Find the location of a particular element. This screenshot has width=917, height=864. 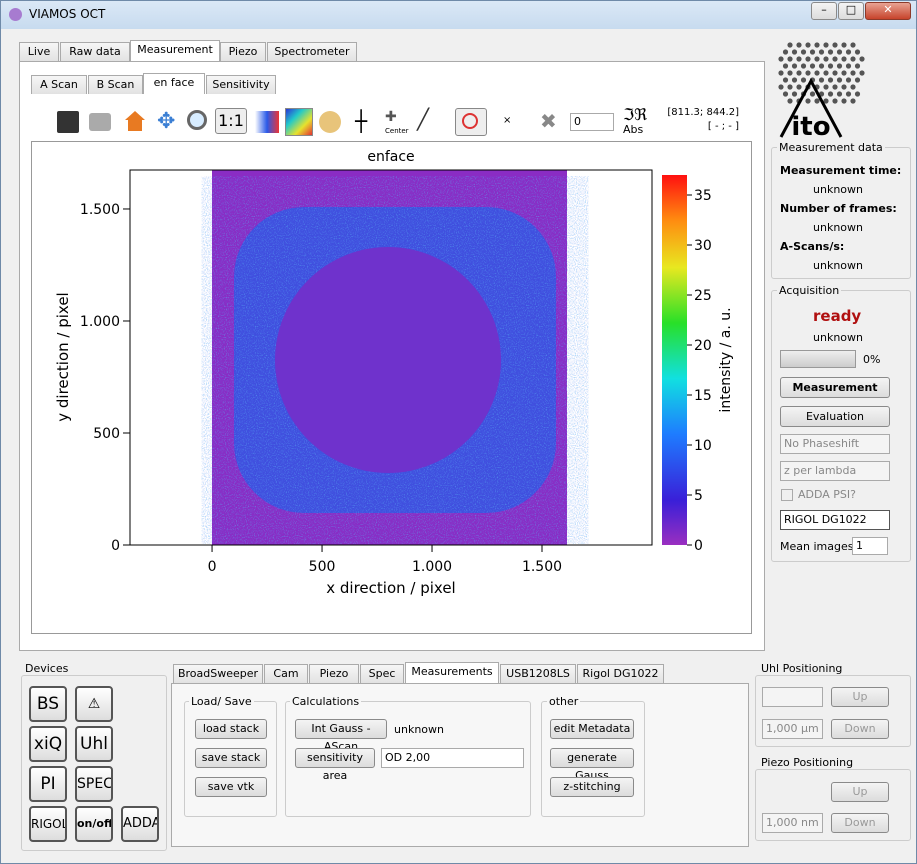

button: save vtk is located at coordinates (231, 787).